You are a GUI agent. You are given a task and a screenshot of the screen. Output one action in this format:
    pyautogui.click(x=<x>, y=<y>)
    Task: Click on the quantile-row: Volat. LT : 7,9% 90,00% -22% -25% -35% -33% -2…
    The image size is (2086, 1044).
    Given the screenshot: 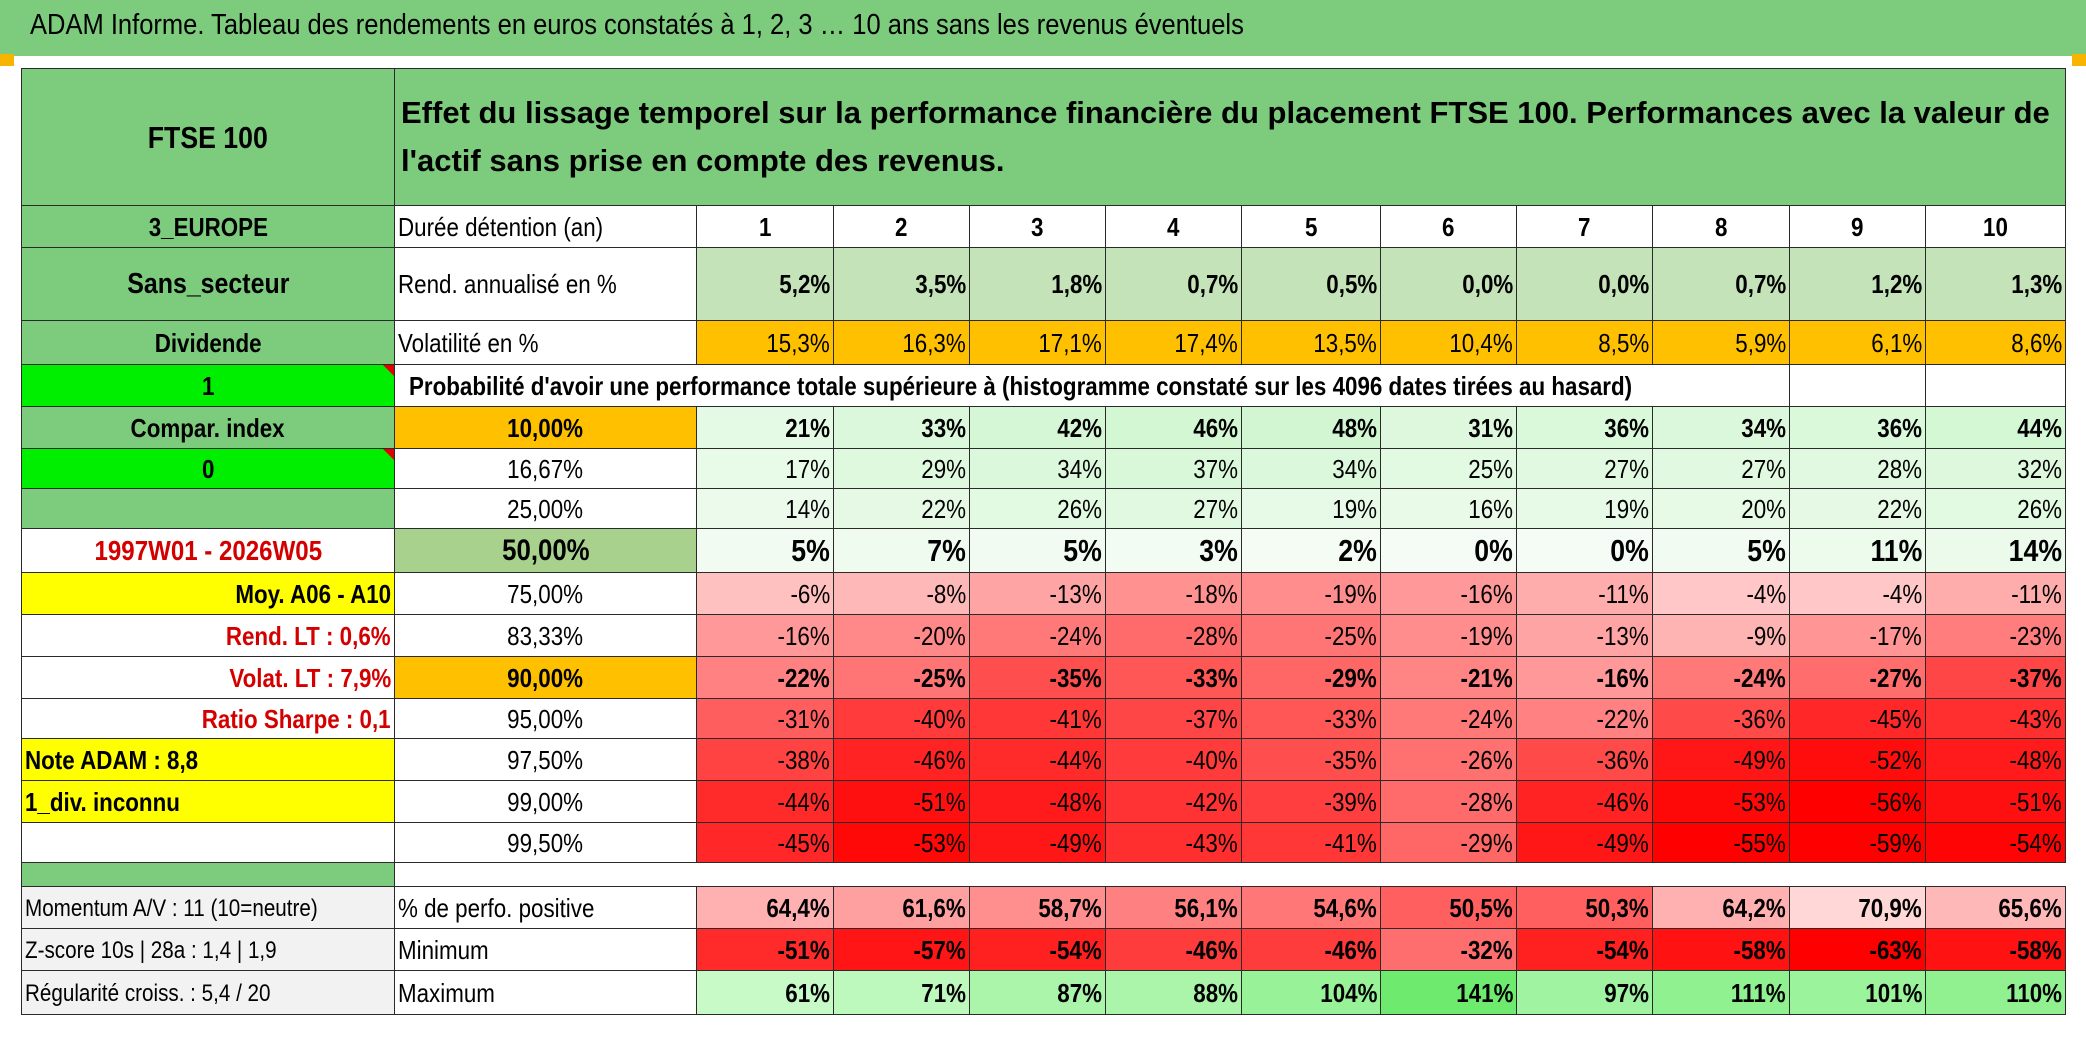 What is the action you would take?
    pyautogui.click(x=1044, y=677)
    